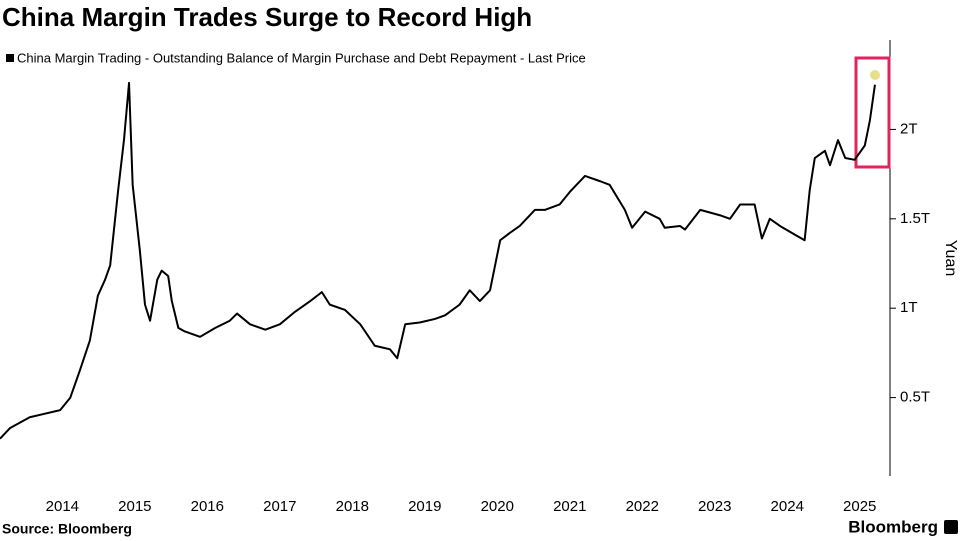 This screenshot has height=541, width=962. What do you see at coordinates (951, 527) in the screenshot?
I see `brand-icon` at bounding box center [951, 527].